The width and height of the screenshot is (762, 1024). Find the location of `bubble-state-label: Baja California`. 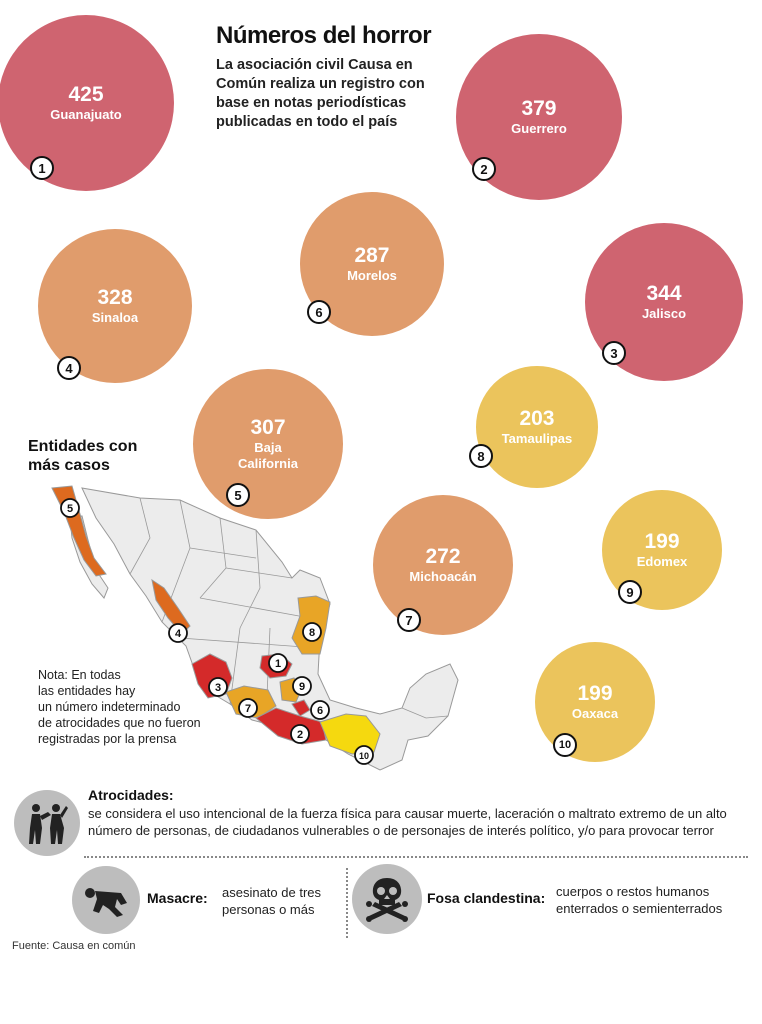

bubble-state-label: Baja California is located at coordinates (268, 455).